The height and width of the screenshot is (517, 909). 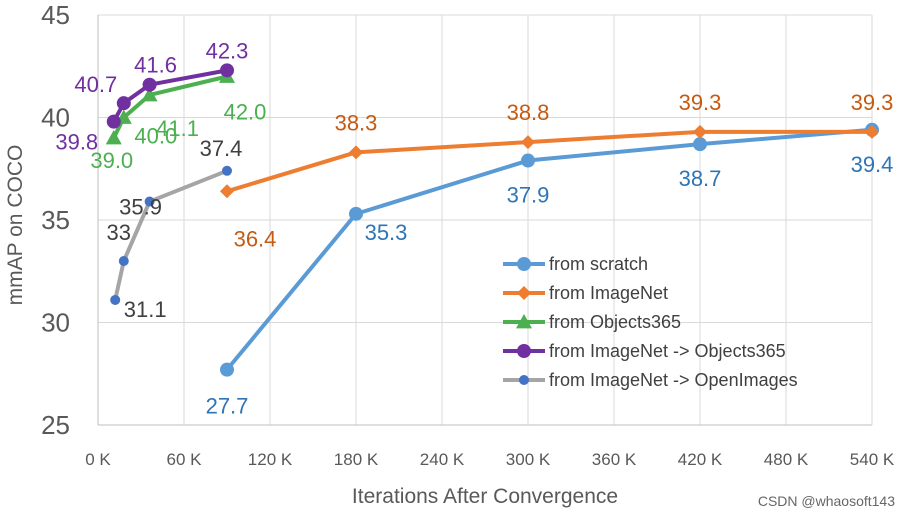 I want to click on x-tick-label: 60 K, so click(x=185, y=459).